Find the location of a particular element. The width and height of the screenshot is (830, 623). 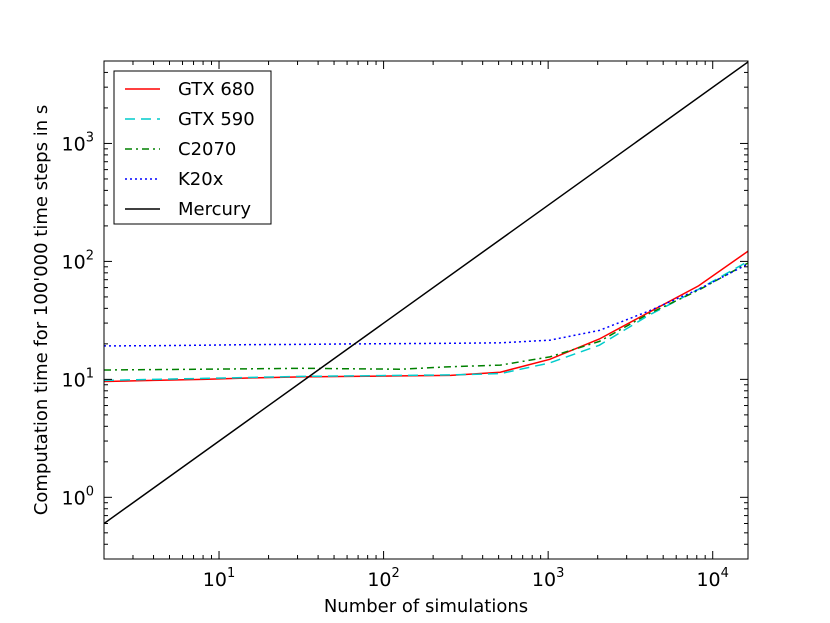

legend: GTX 680 GTX 590 C2070 K20x Mercury is located at coordinates (192, 147).